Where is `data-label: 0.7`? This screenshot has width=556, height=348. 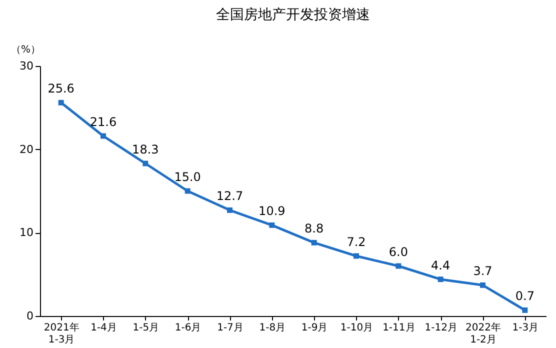
data-label: 0.7 is located at coordinates (524, 296).